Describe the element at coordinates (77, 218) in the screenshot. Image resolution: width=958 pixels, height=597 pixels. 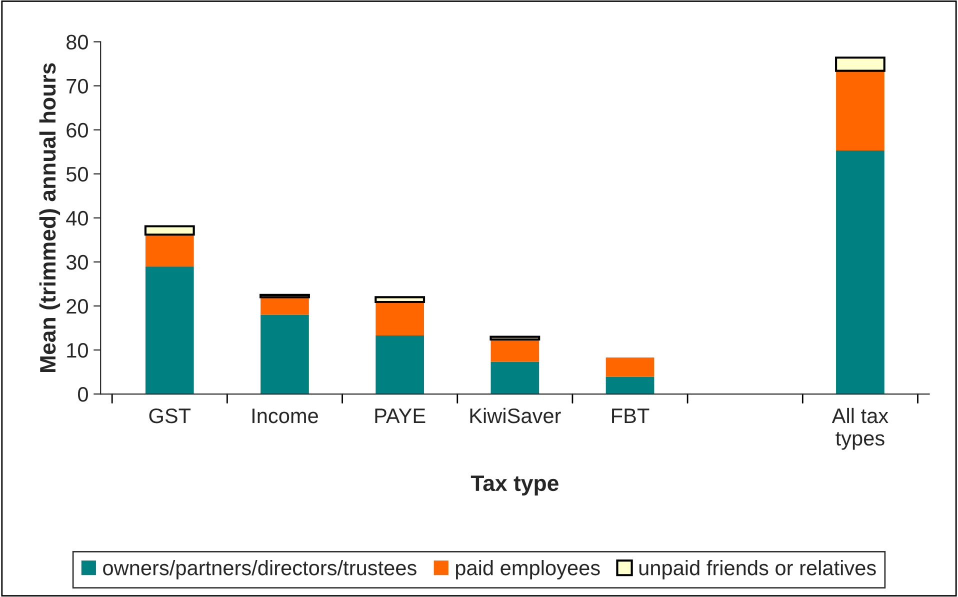
I see `y-tick-label: 40` at that location.